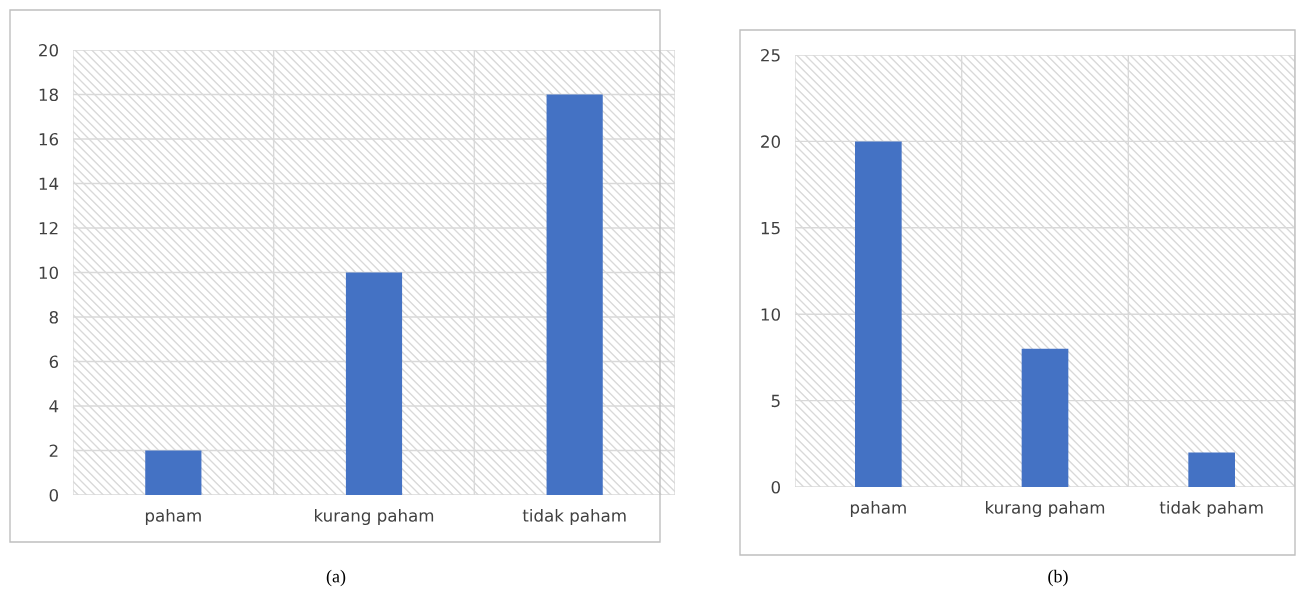  I want to click on y-tick-label: 15, so click(770, 228).